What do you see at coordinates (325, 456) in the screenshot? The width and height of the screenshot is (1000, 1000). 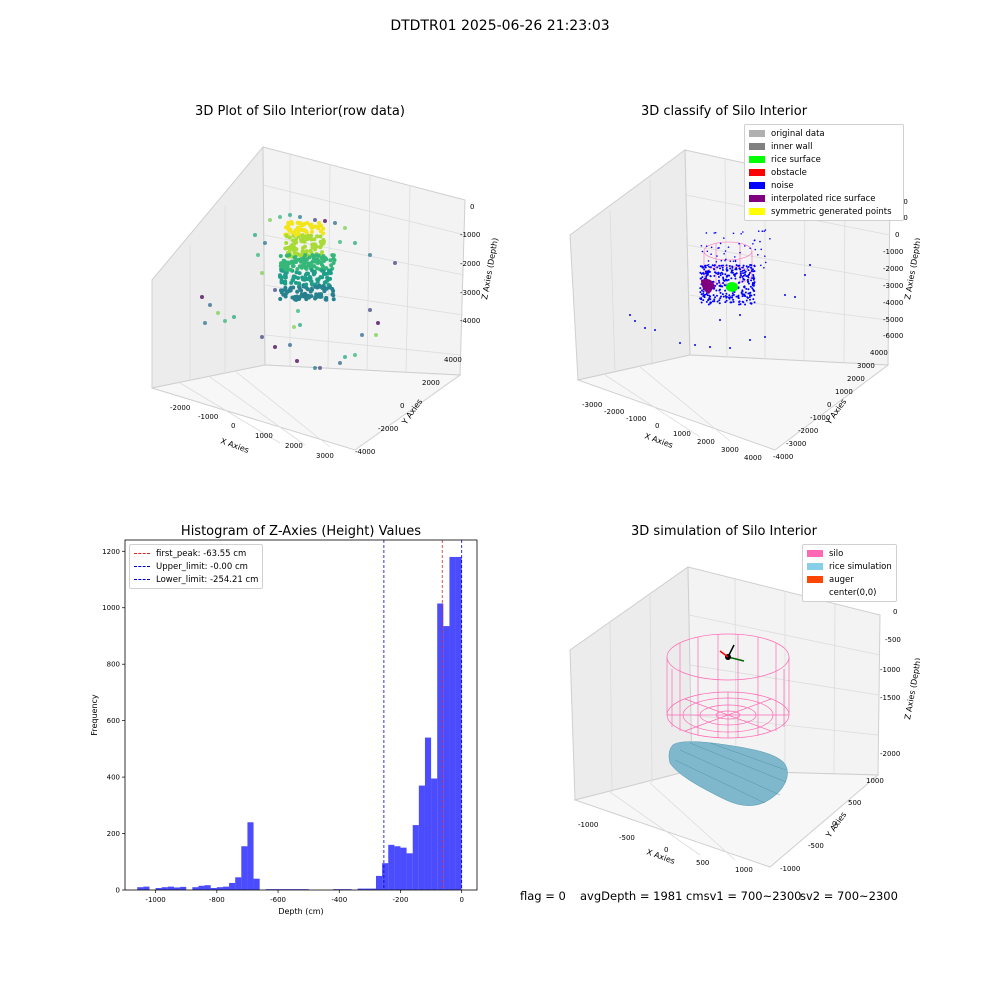 I see `raw-x-tick: 3000` at bounding box center [325, 456].